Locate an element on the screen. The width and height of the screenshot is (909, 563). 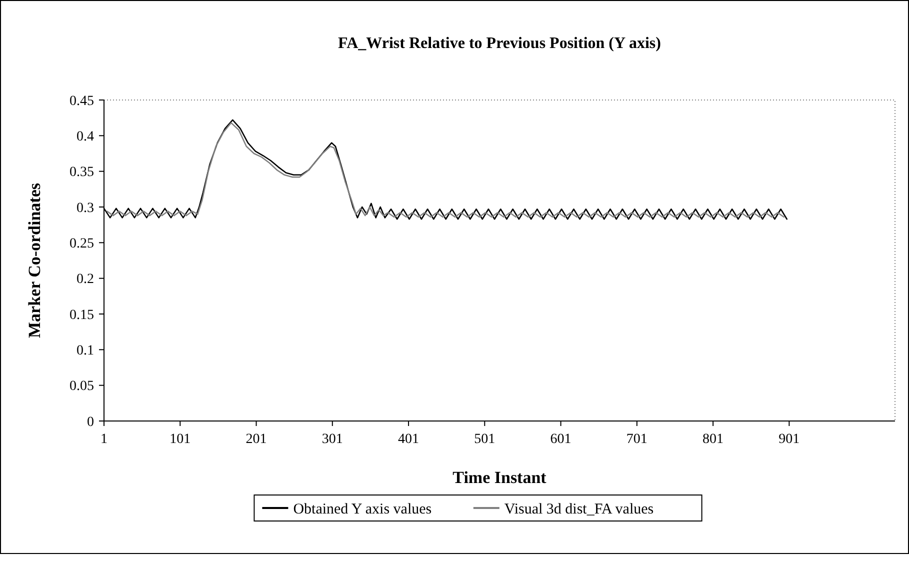
y-tick-label: 0.4 is located at coordinates (85, 137).